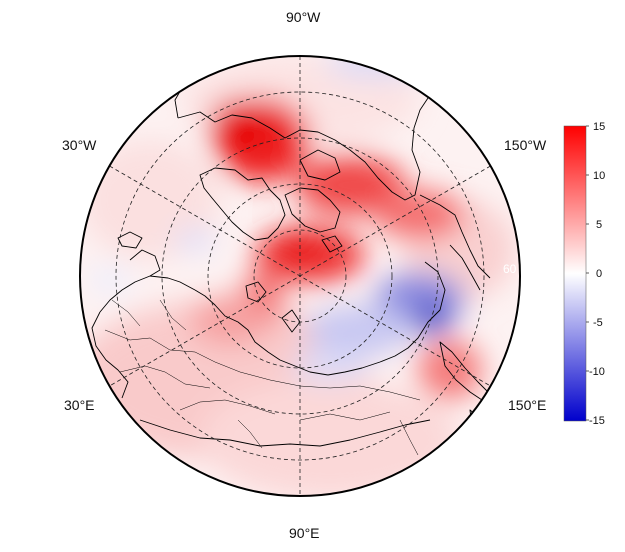 This screenshot has width=625, height=552. Describe the element at coordinates (304, 533) in the screenshot. I see `lon-label-90e: 90°E` at that location.